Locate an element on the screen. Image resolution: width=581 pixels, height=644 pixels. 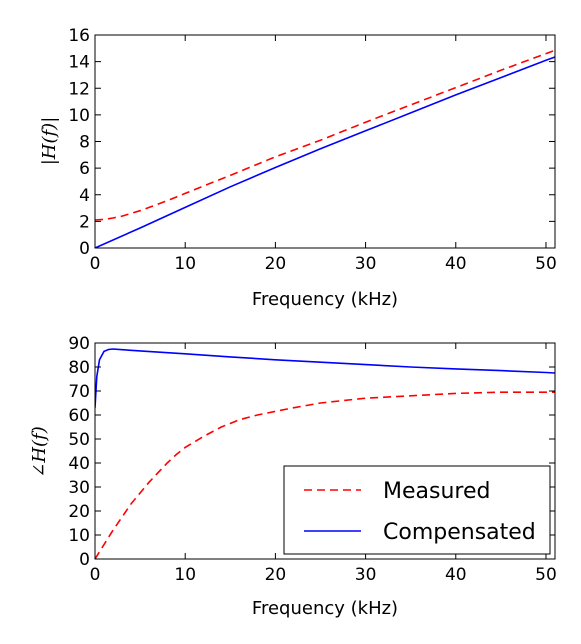
y-tick-label: 20 is located at coordinates (79, 512).